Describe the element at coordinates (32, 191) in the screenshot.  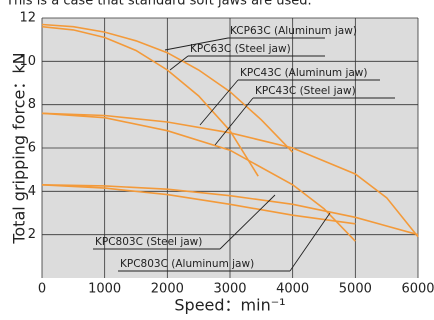
I see `y-tick-label: 4` at that location.